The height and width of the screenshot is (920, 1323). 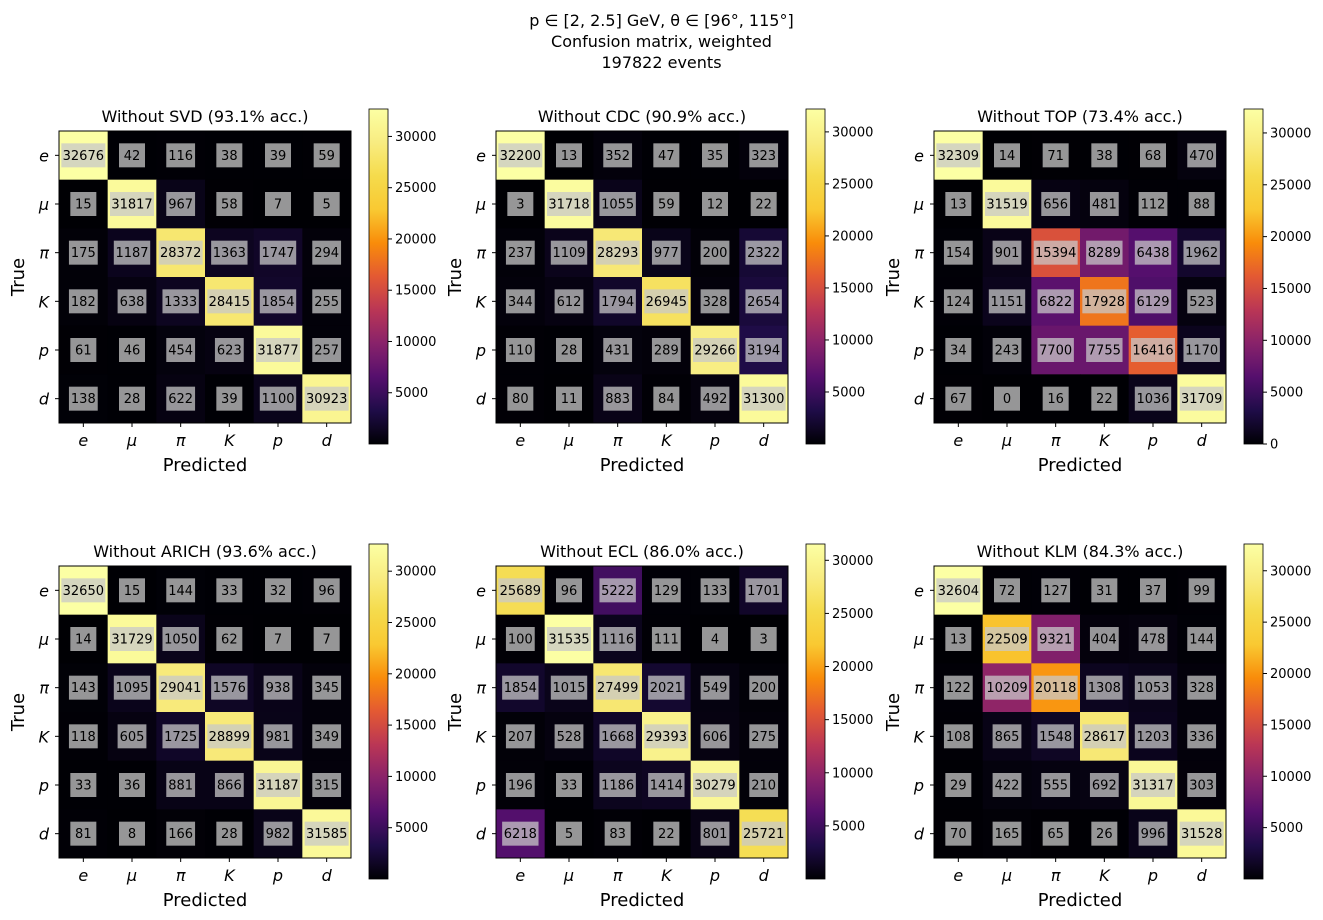 I want to click on cell-value-label: 31817, so click(x=131, y=205).